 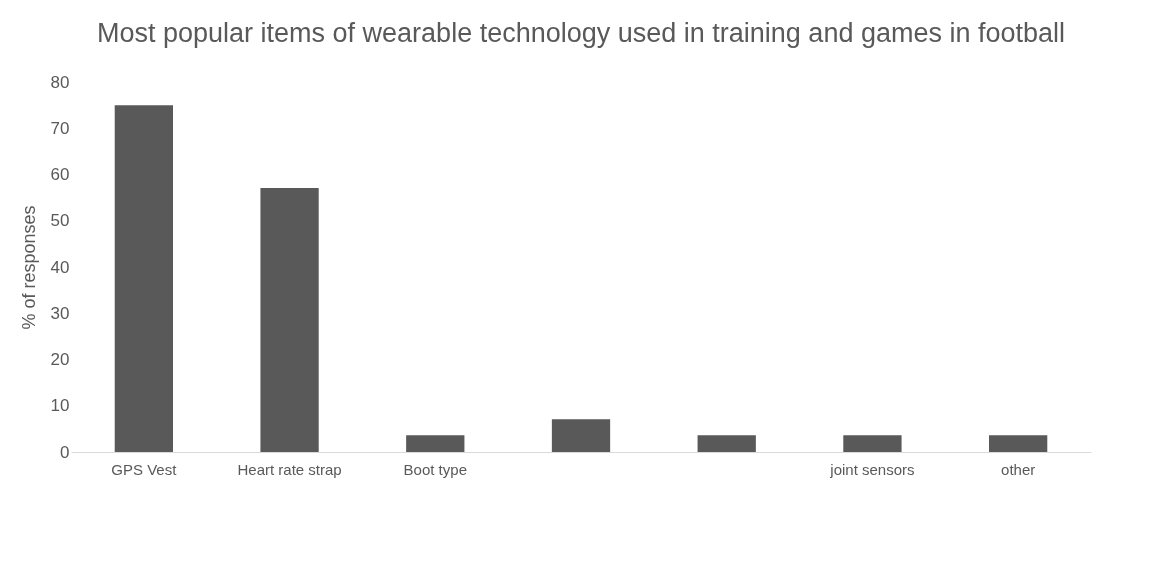 I want to click on y-tick-label: 10, so click(x=60, y=406).